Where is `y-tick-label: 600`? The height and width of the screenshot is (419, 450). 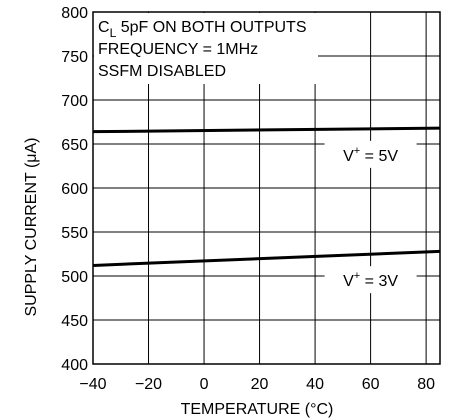
y-tick-label: 600 is located at coordinates (74, 189).